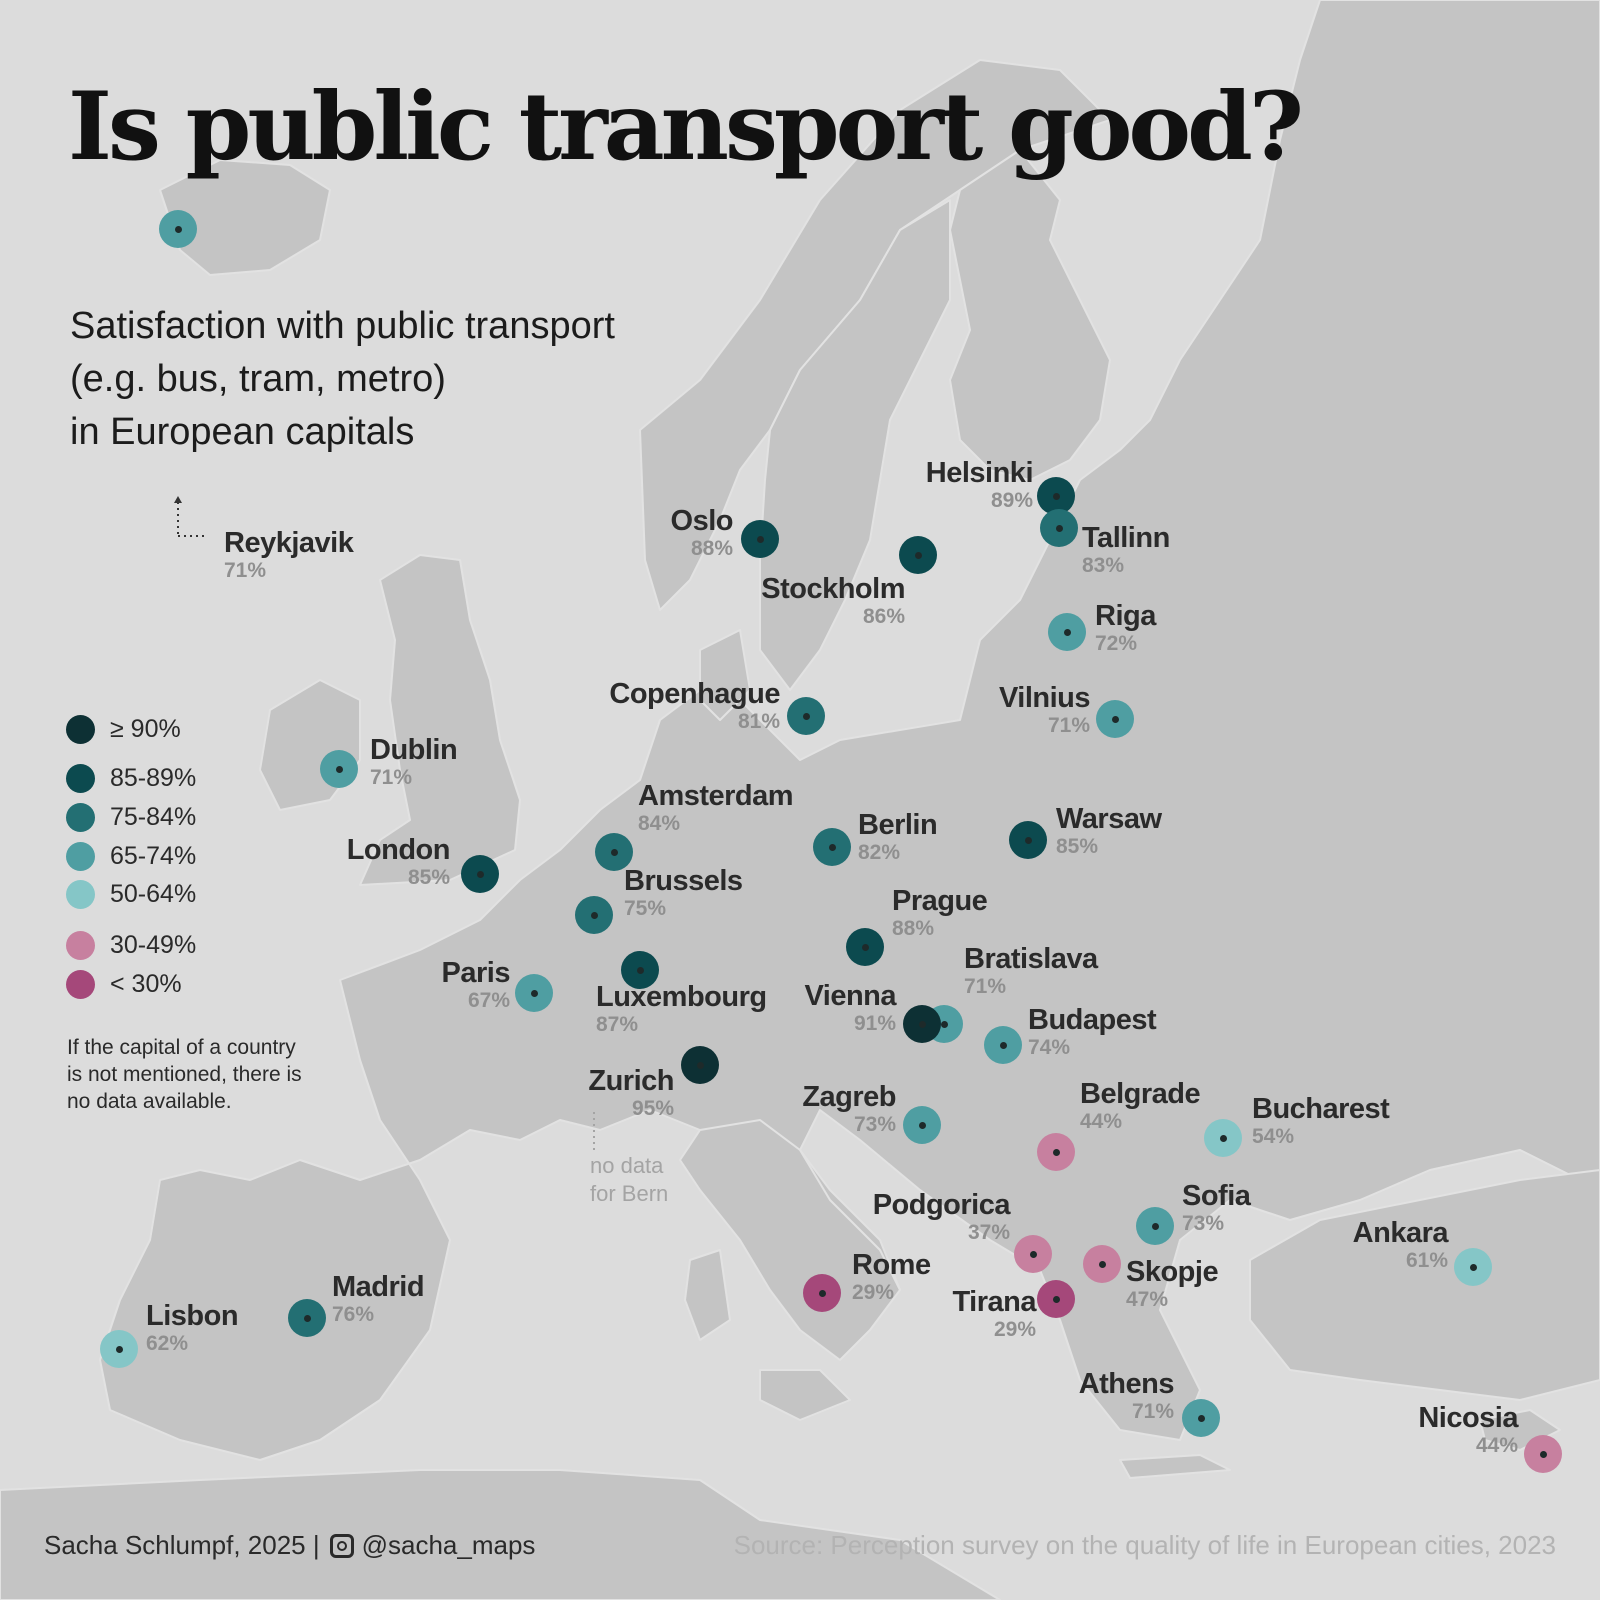 The height and width of the screenshot is (1600, 1600). I want to click on city-name: Dublin, so click(414, 750).